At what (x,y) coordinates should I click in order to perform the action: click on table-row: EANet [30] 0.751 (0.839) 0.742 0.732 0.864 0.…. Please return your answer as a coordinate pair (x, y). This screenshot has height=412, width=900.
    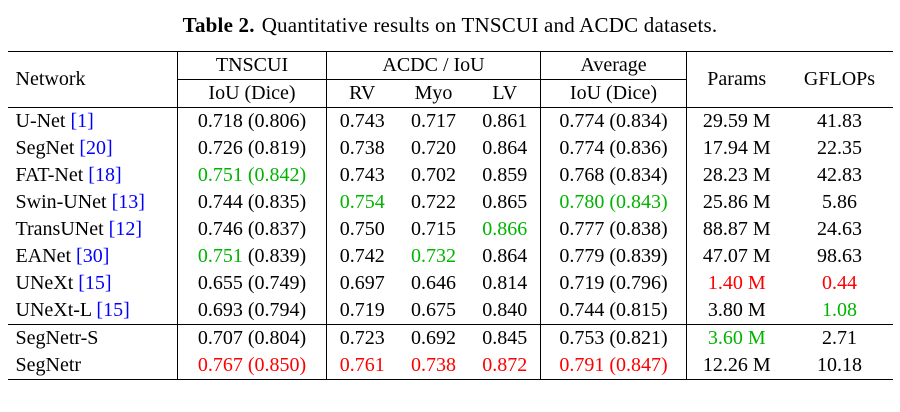
    Looking at the image, I should click on (450, 256).